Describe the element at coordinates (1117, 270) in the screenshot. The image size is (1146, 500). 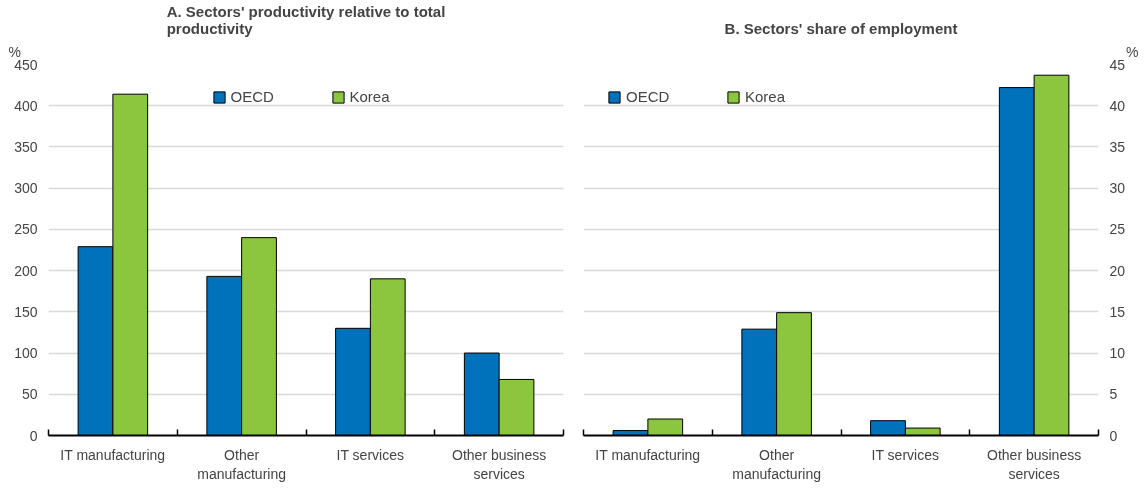
I see `y2-tick-label: 20` at that location.